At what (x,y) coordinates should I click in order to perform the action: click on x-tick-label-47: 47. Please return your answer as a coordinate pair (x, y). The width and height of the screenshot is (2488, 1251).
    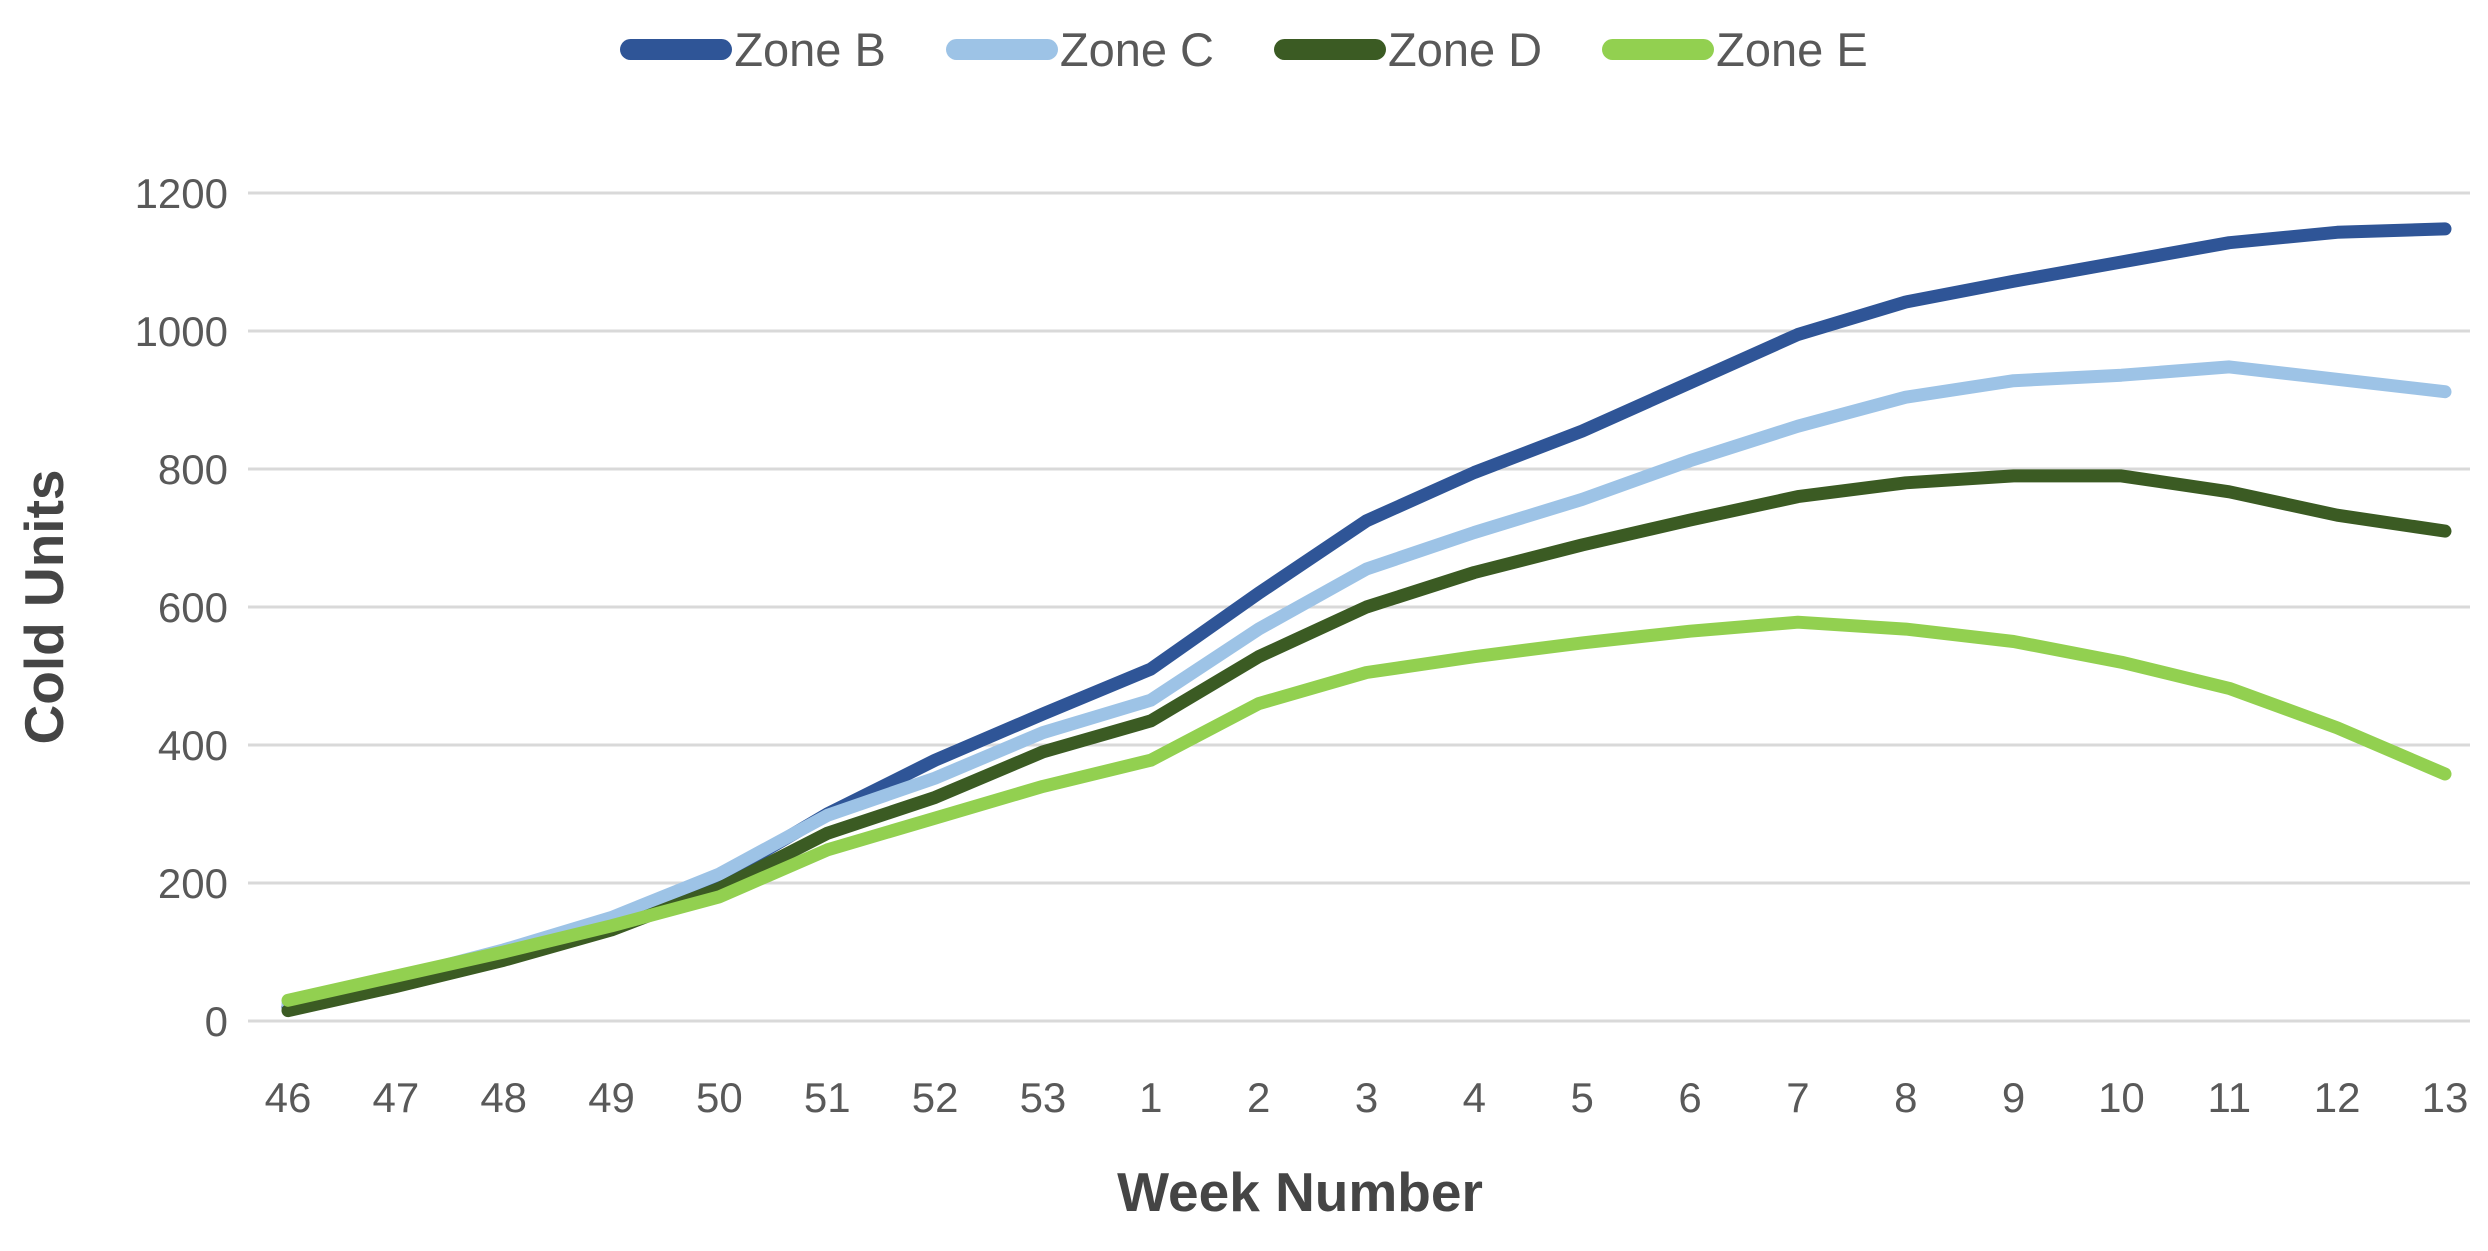
    Looking at the image, I should click on (395, 1097).